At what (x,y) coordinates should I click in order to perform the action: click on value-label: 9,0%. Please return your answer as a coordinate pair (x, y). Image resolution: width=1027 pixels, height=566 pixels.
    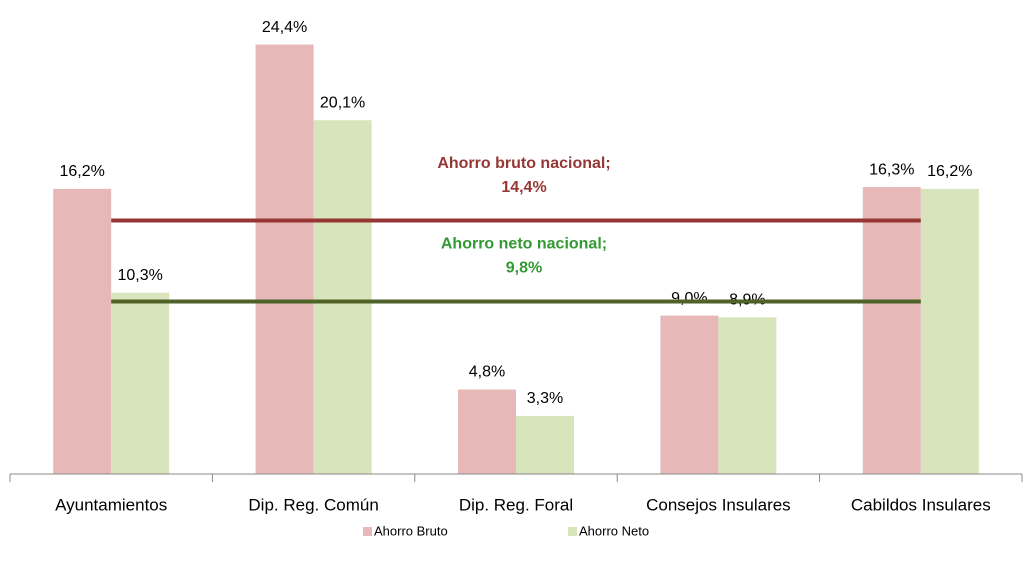
    Looking at the image, I should click on (689, 298).